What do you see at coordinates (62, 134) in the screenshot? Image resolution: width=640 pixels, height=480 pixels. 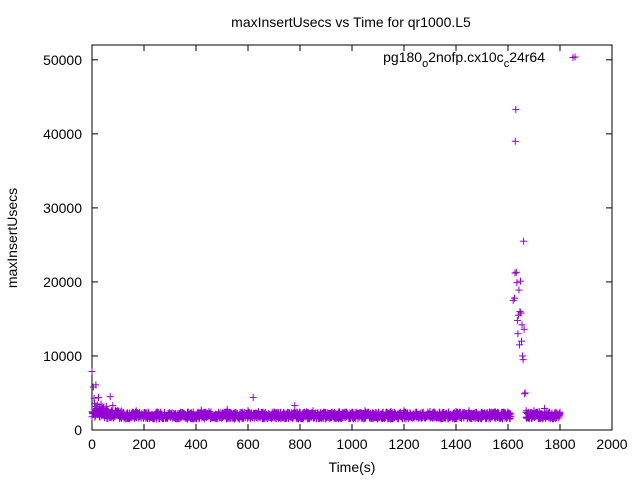 I see `y-tick-label: 40000` at bounding box center [62, 134].